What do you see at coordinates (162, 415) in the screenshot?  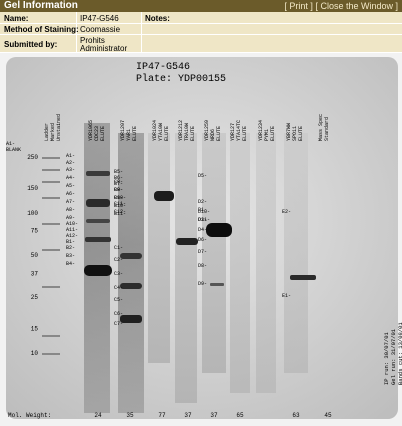 I see `lane-mol-weight: 77` at bounding box center [162, 415].